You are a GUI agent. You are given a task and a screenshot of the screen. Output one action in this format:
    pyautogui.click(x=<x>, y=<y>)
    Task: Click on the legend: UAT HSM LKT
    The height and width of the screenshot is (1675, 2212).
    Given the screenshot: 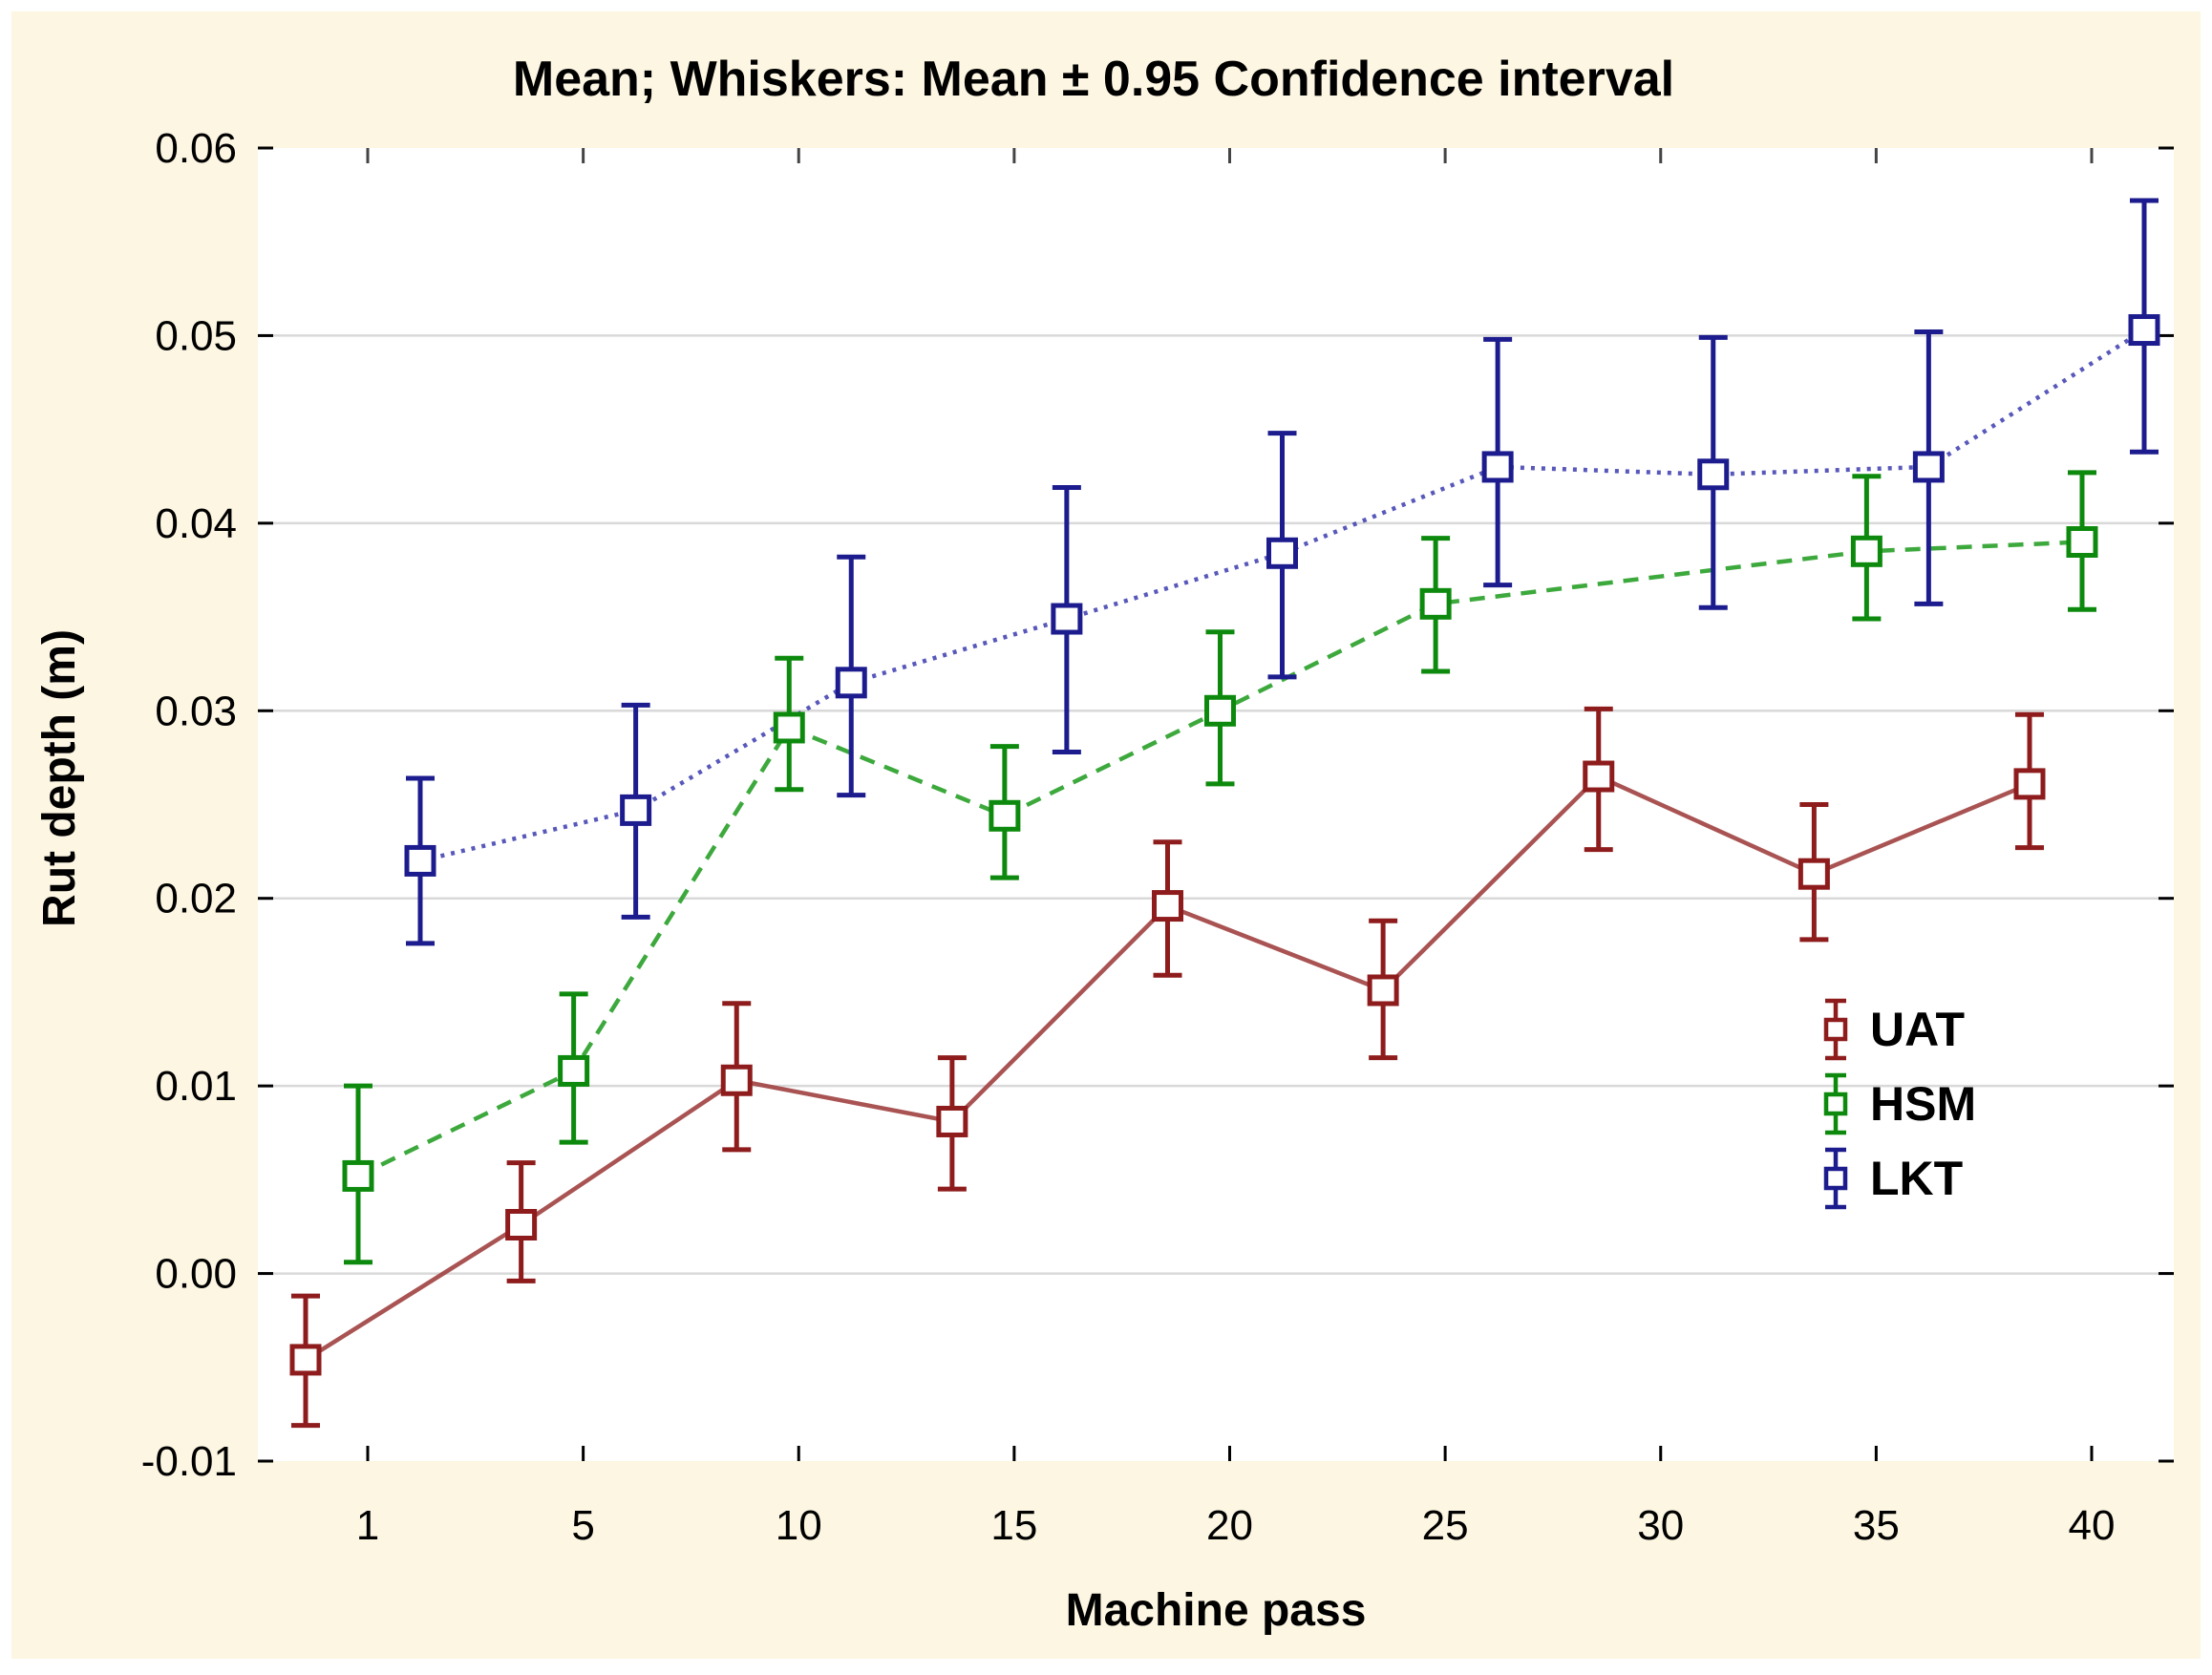 What is the action you would take?
    pyautogui.click(x=1899, y=1104)
    